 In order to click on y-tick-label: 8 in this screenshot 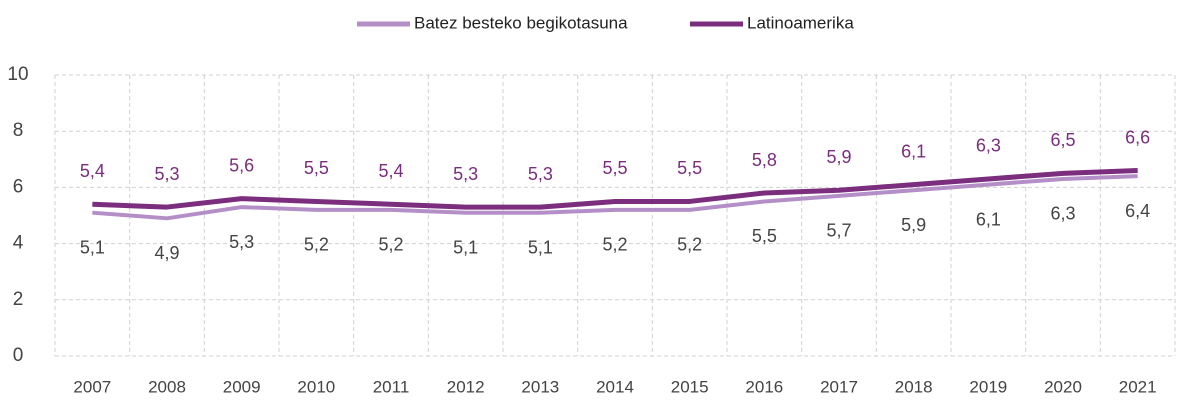, I will do `click(18, 130)`.